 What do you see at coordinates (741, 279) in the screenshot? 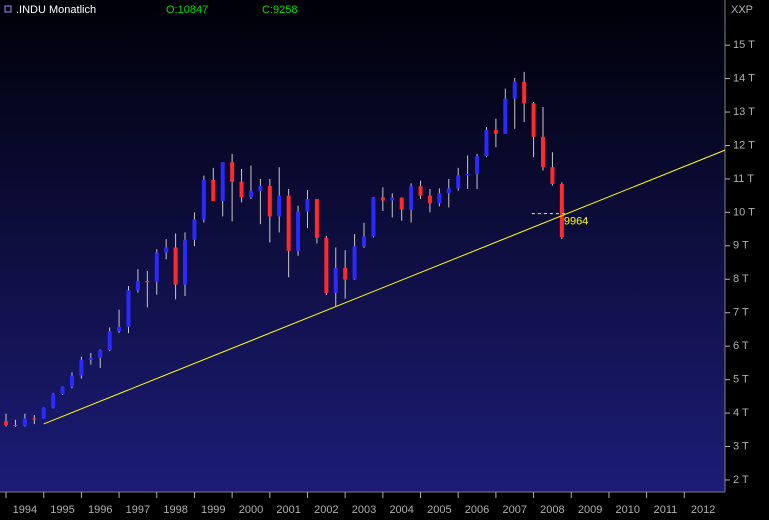
I see `y-tick-label: 8 T` at bounding box center [741, 279].